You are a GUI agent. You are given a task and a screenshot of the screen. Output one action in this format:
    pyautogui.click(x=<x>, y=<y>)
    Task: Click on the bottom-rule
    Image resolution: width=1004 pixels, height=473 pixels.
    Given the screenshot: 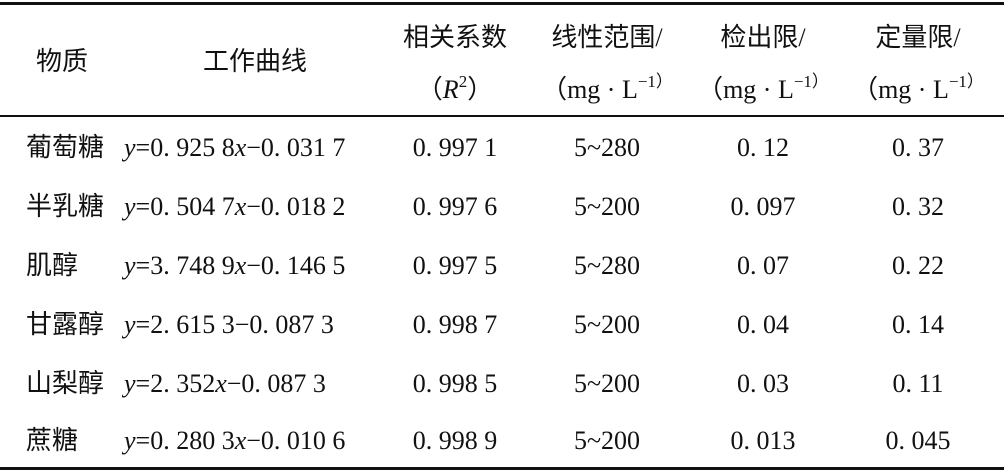 What is the action you would take?
    pyautogui.click(x=502, y=468)
    